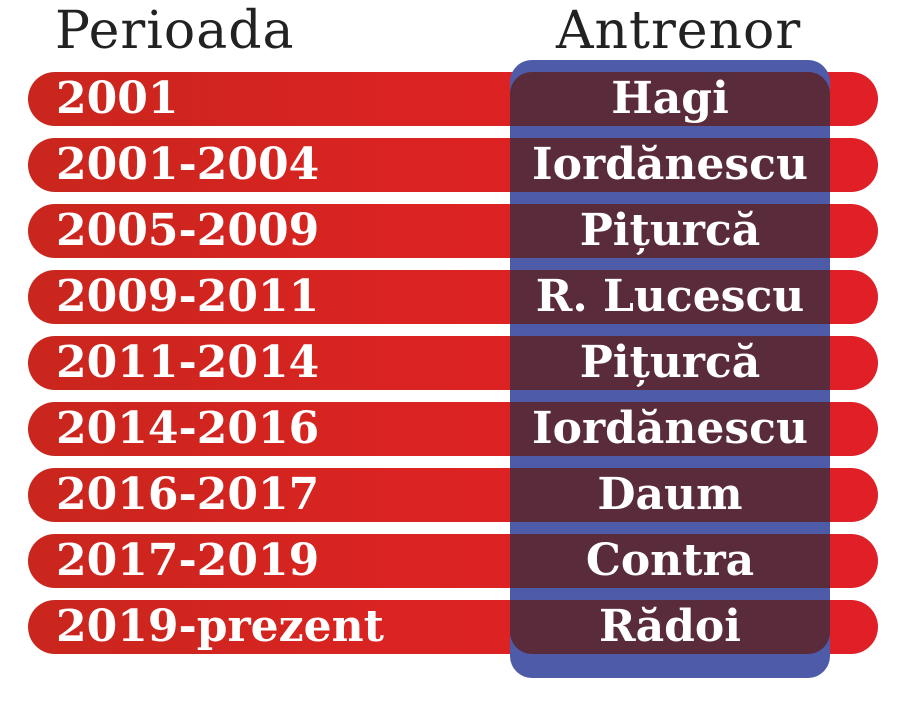 The width and height of the screenshot is (900, 723). What do you see at coordinates (188, 560) in the screenshot?
I see `period-cell: 2017-2019` at bounding box center [188, 560].